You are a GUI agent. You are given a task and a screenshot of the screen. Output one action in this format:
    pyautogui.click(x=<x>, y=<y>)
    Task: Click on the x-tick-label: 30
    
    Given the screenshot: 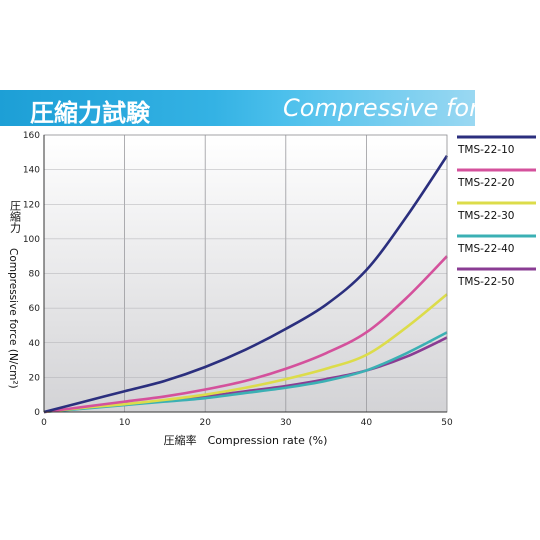 What is the action you would take?
    pyautogui.click(x=286, y=423)
    